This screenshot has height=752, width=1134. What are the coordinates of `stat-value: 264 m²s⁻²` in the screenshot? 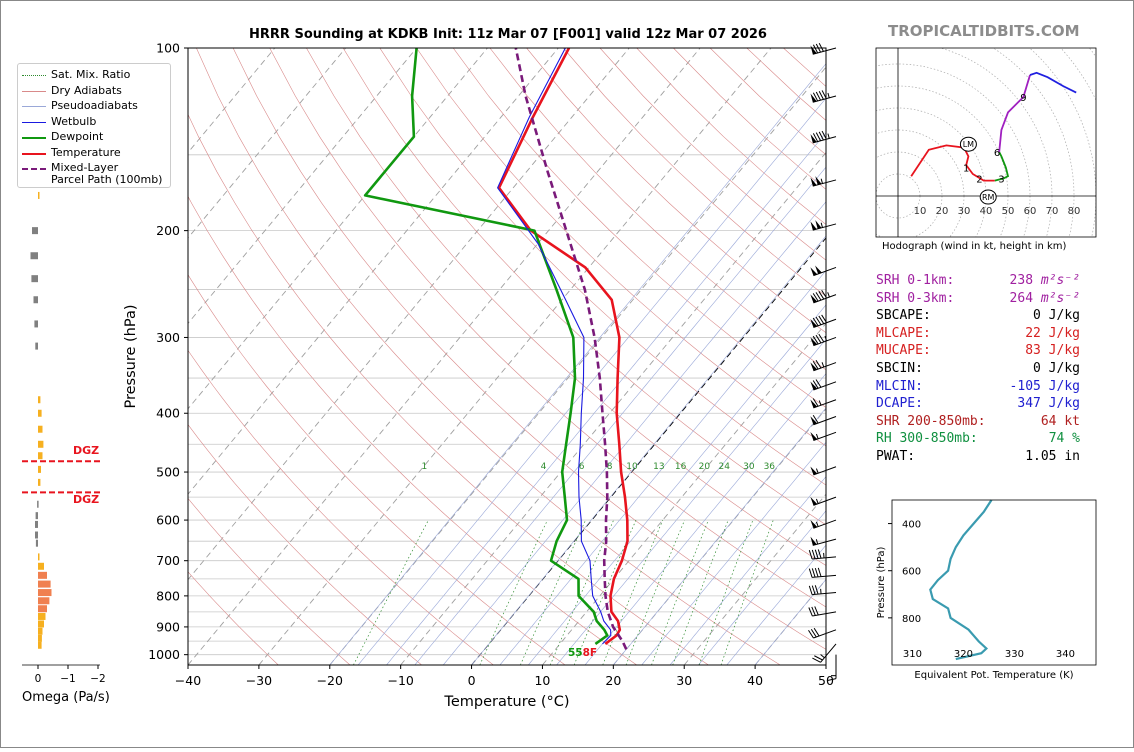 It's located at (1045, 299).